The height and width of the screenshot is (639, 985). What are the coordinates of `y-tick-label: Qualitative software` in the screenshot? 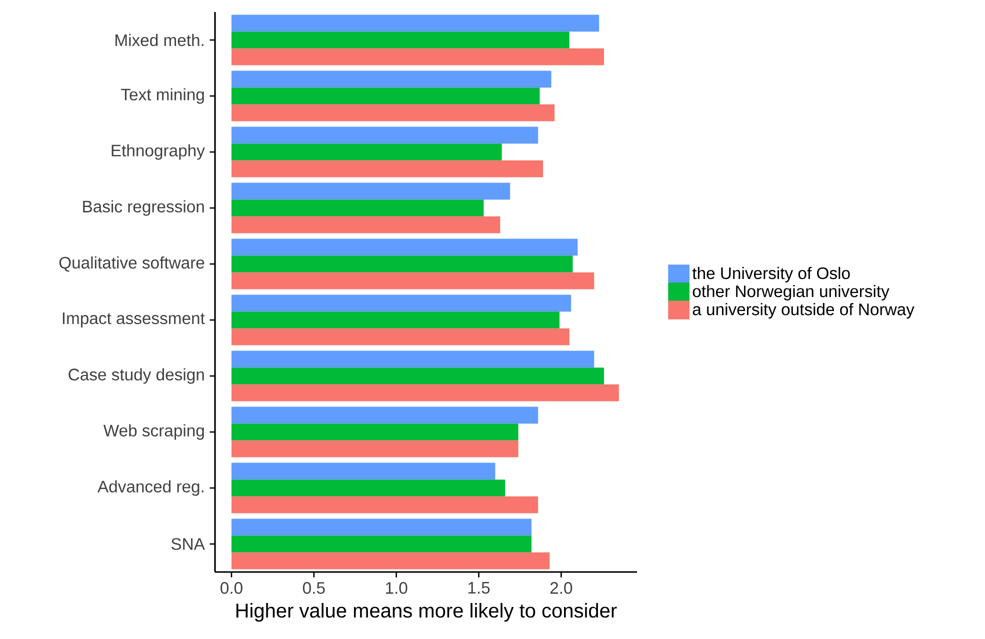 It's located at (131, 264).